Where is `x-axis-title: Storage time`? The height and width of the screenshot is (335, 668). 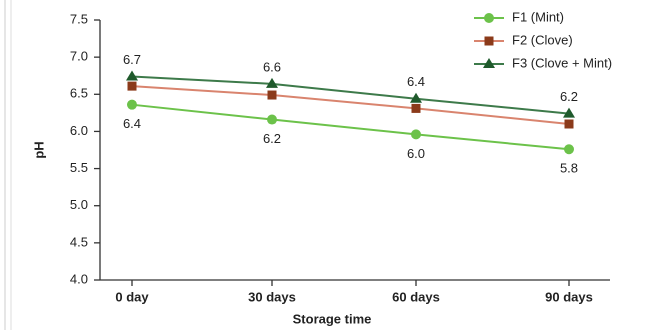
x-axis-title: Storage time is located at coordinates (332, 318).